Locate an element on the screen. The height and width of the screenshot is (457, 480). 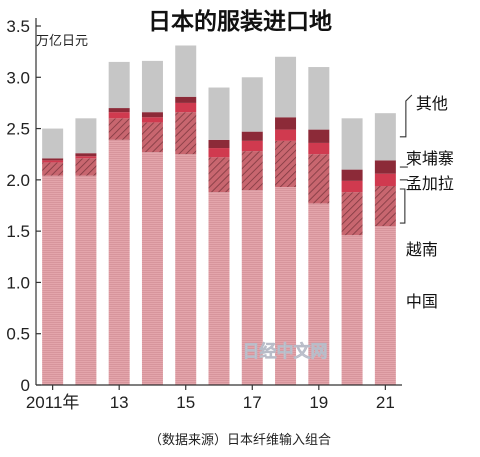
legend: 中国 越南 孟加拉 柬埔寨 其他 is located at coordinates (426, 202).